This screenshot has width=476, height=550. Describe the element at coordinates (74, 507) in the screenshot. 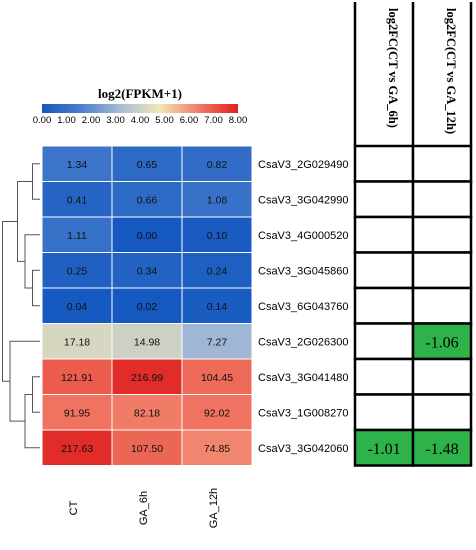

I see `column-label: CT` at that location.